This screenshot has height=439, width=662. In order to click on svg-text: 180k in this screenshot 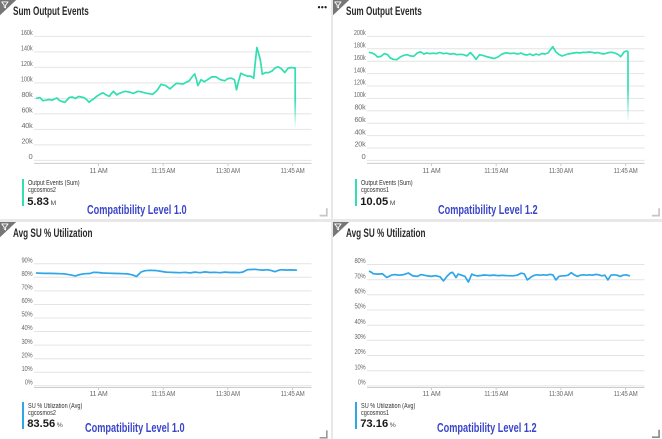, I will do `click(360, 46)`.